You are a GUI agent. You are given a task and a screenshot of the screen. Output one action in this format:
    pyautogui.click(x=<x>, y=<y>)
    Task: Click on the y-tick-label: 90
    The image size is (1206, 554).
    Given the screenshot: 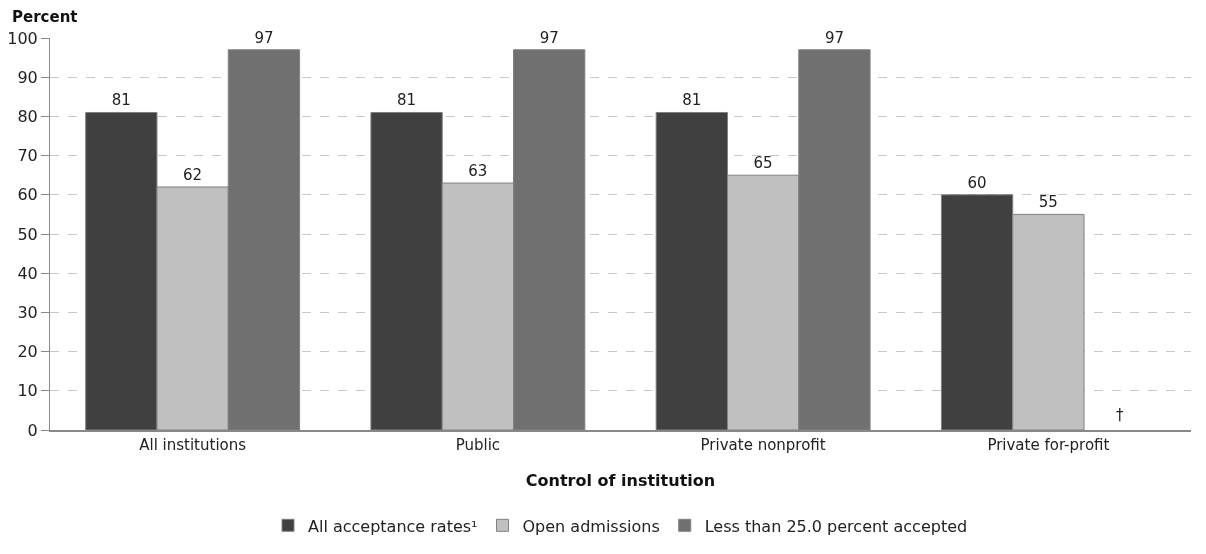 What is the action you would take?
    pyautogui.click(x=27, y=77)
    